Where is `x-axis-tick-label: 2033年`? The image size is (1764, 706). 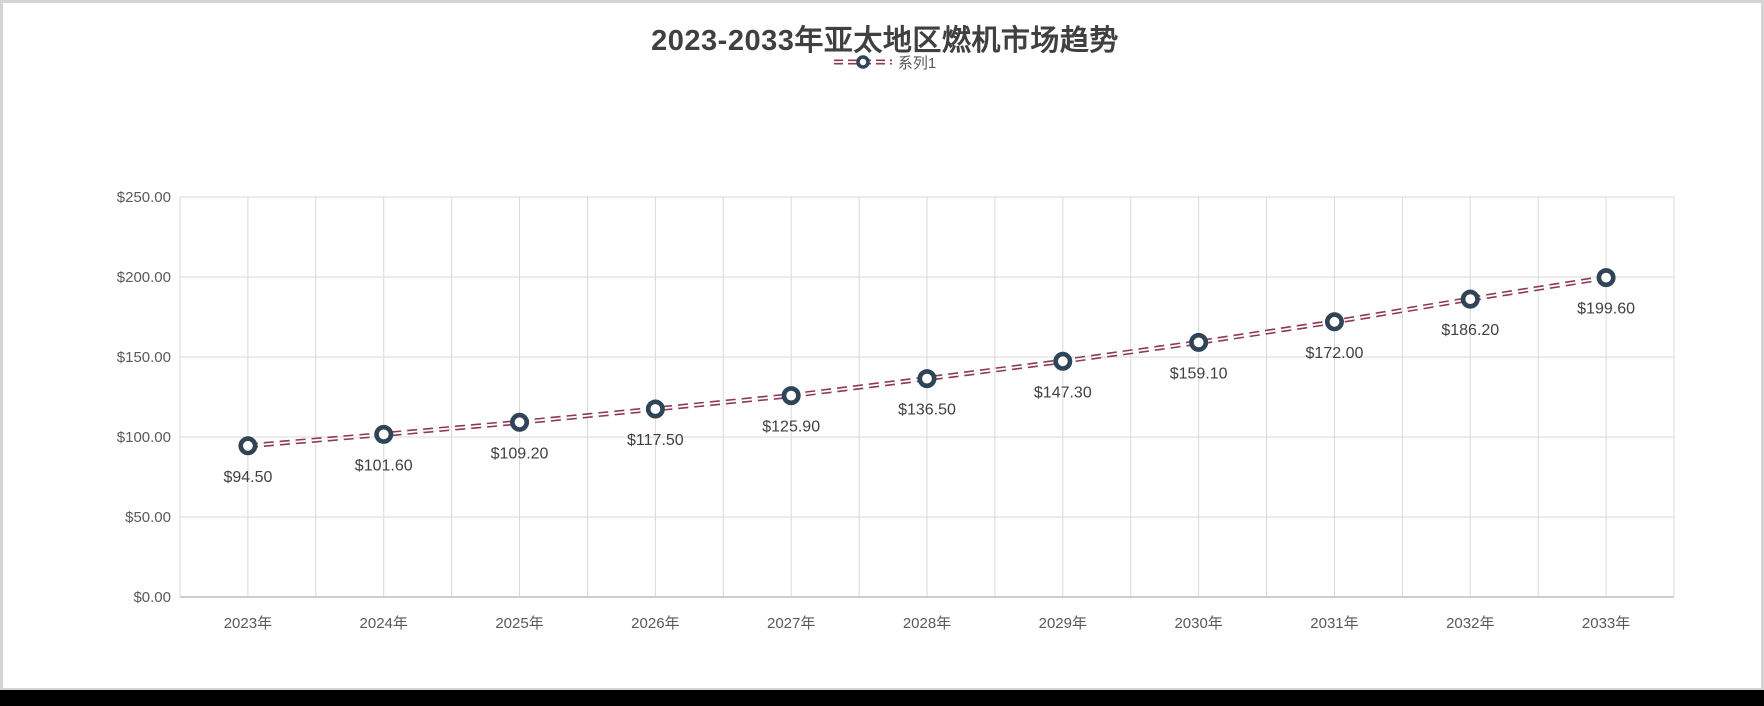
x-axis-tick-label: 2033年 is located at coordinates (1606, 623).